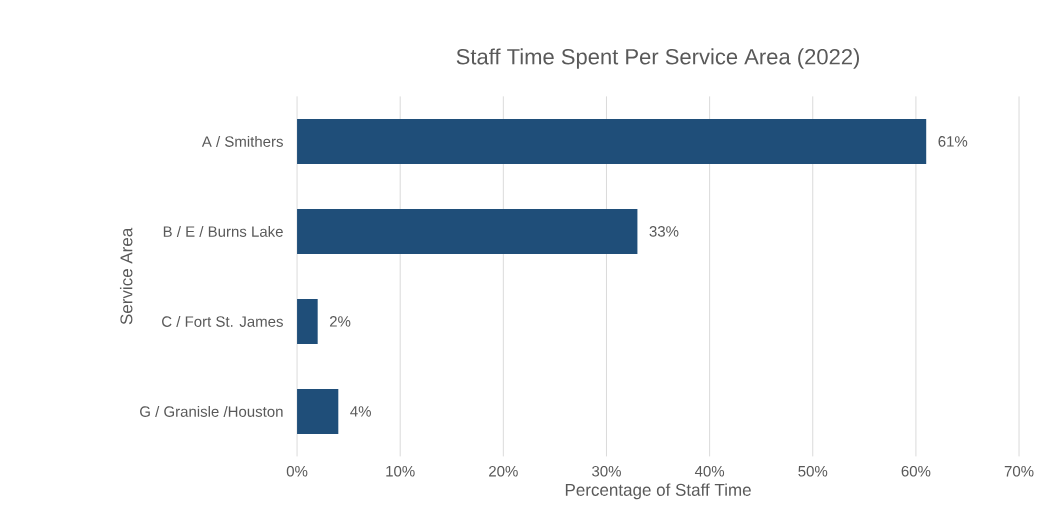  I want to click on y-axis-title: Service Area, so click(126, 276).